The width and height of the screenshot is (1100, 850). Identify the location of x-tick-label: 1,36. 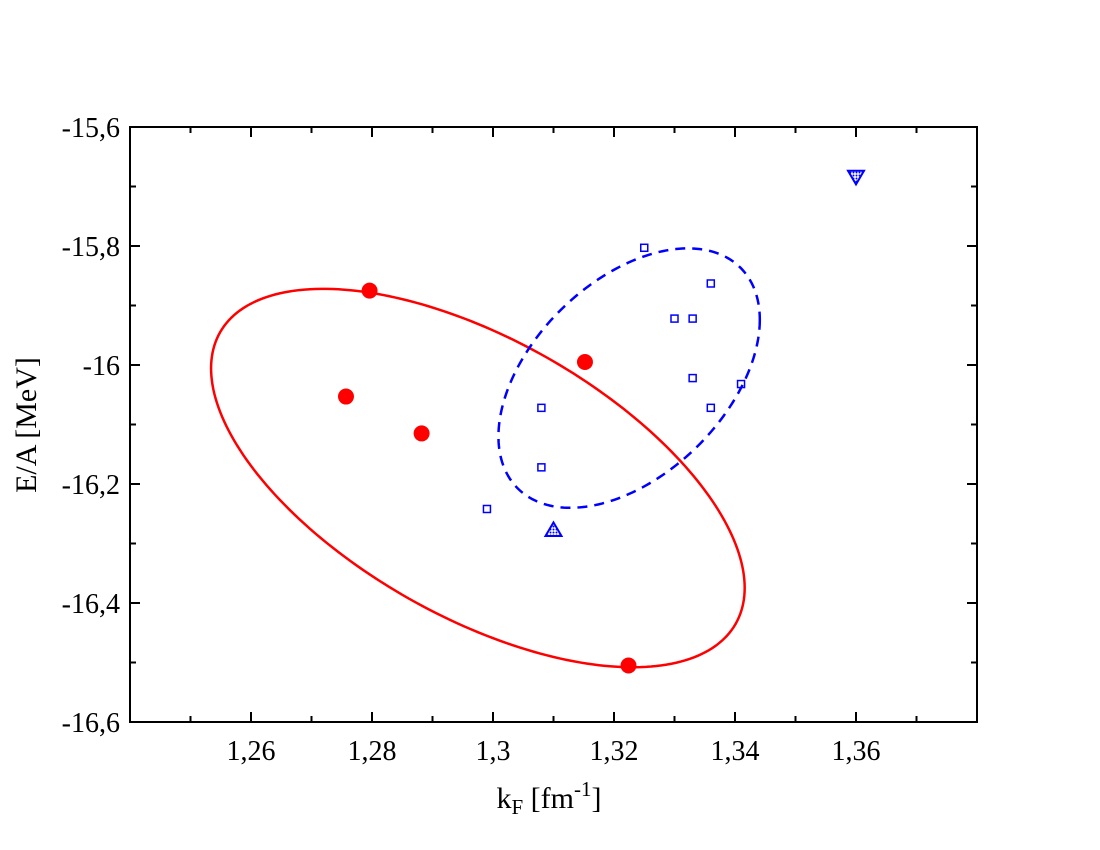
(856, 751).